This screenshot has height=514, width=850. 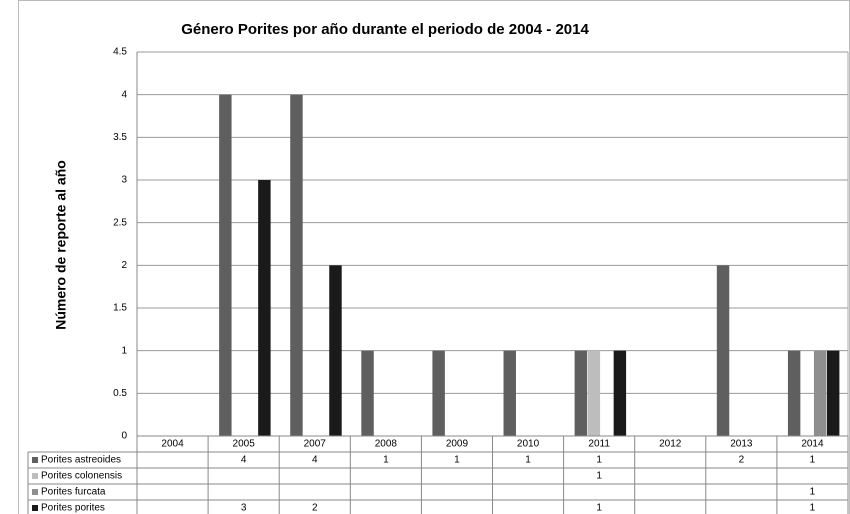 What do you see at coordinates (670, 444) in the screenshot?
I see `x-tick-label: 2012` at bounding box center [670, 444].